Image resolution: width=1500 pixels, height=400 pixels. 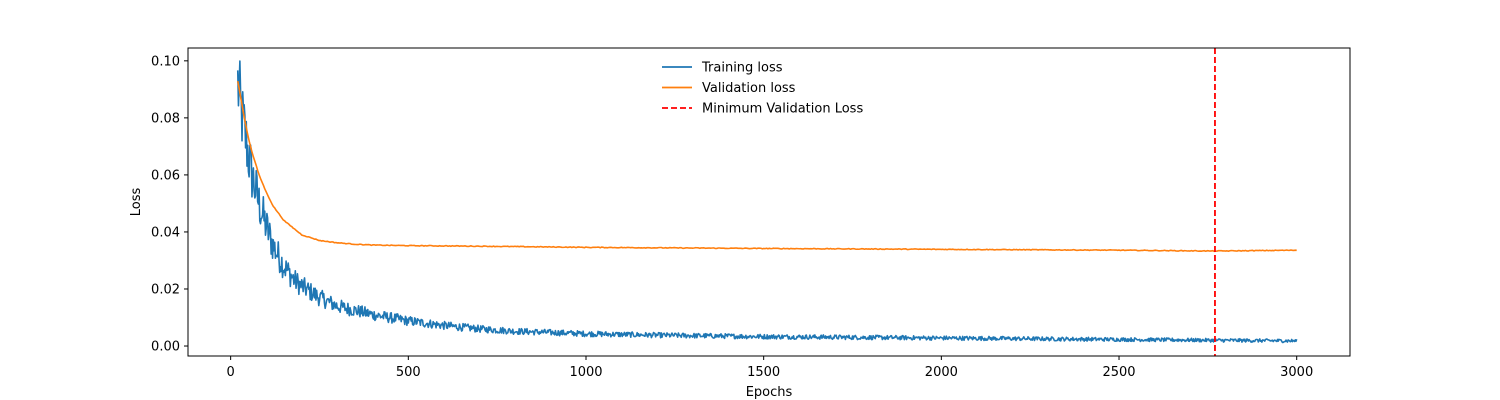 What do you see at coordinates (782, 109) in the screenshot?
I see `legend-label: Minimum Validation Loss` at bounding box center [782, 109].